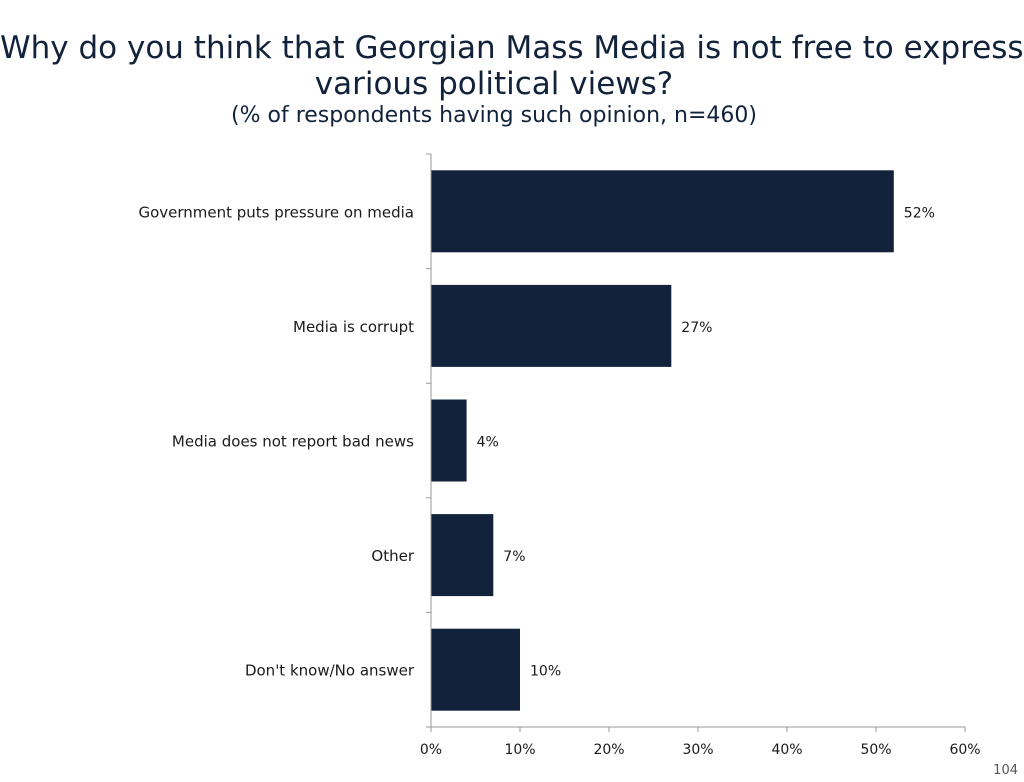  Describe the element at coordinates (514, 557) in the screenshot. I see `data-label: 7%` at that location.